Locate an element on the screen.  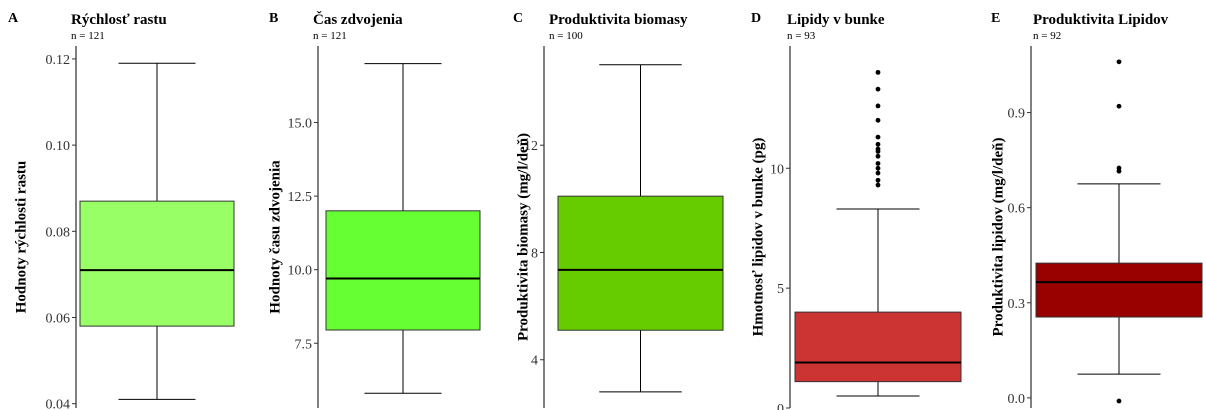
panel-c-letter: C is located at coordinates (518, 18).